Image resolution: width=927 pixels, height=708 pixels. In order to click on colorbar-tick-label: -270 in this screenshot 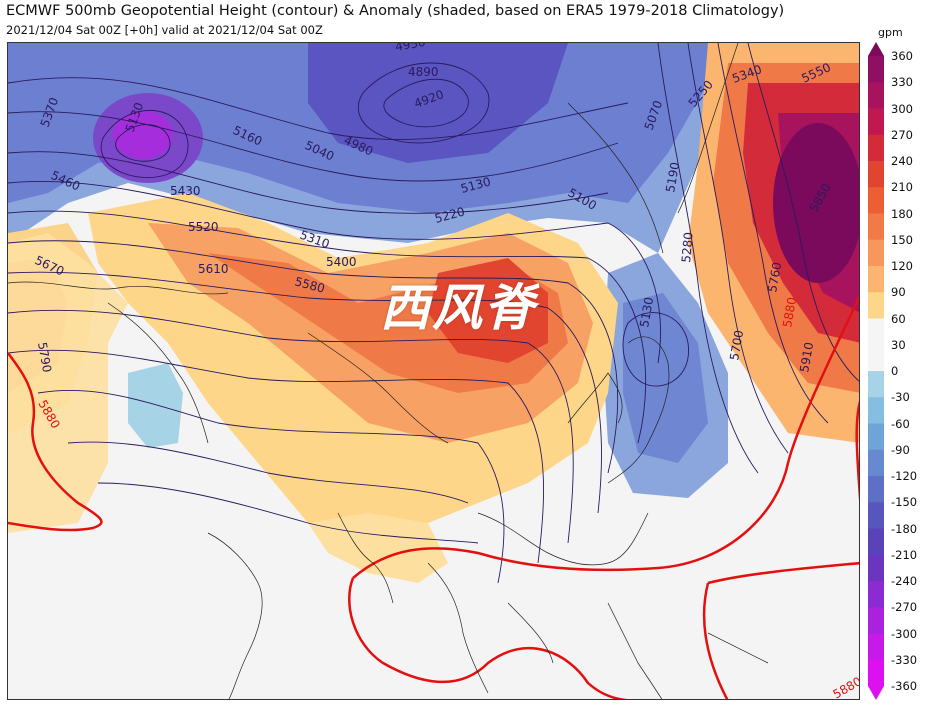, I will do `click(904, 607)`.